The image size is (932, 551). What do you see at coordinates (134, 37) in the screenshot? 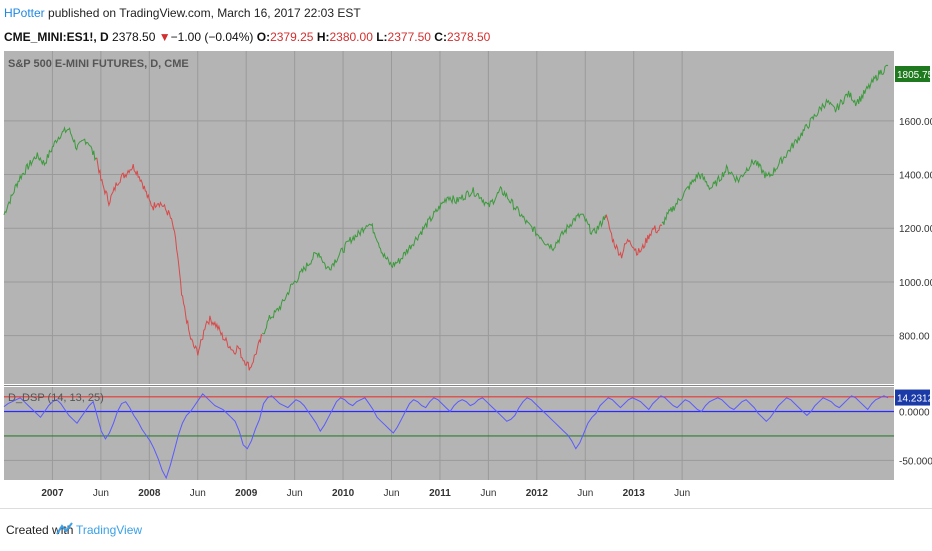
I see `last-price: 2378.50` at bounding box center [134, 37].